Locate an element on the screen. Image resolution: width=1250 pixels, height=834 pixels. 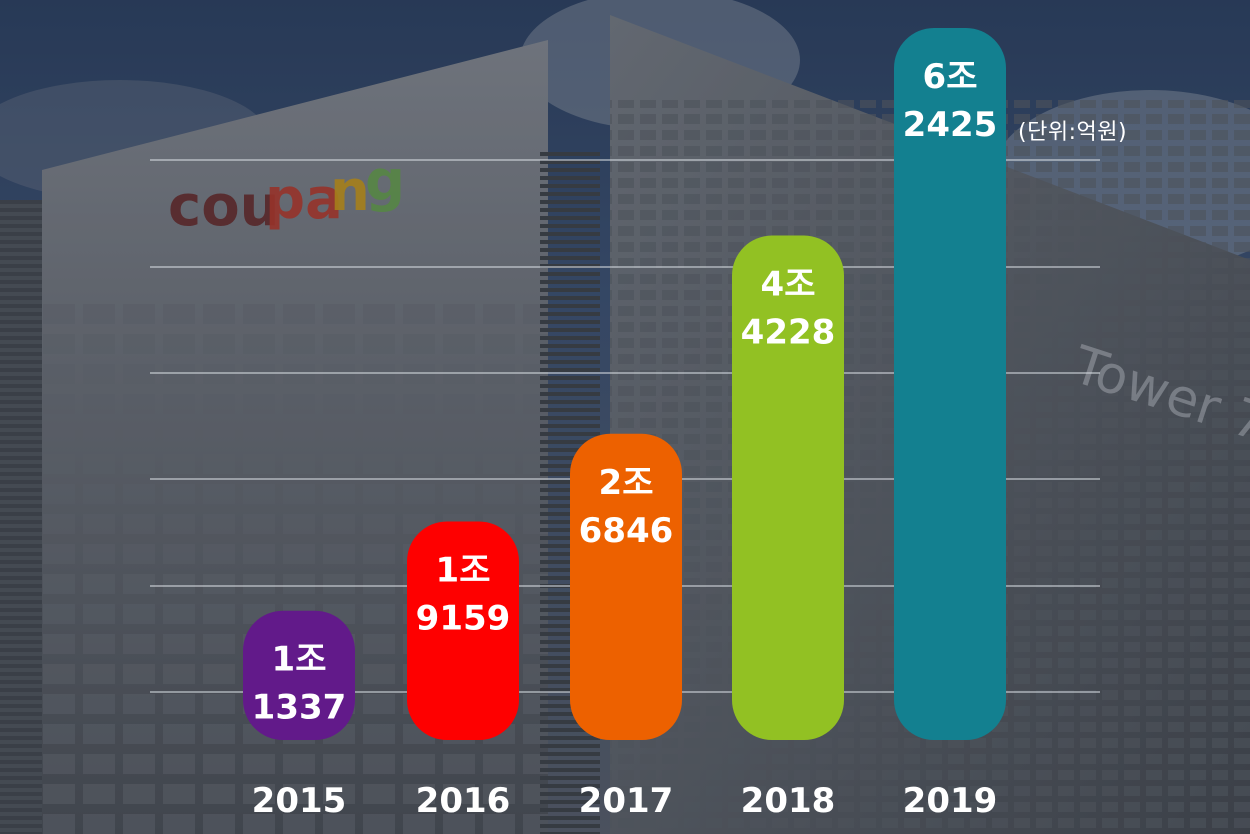
bar-2016 is located at coordinates (463, 630).